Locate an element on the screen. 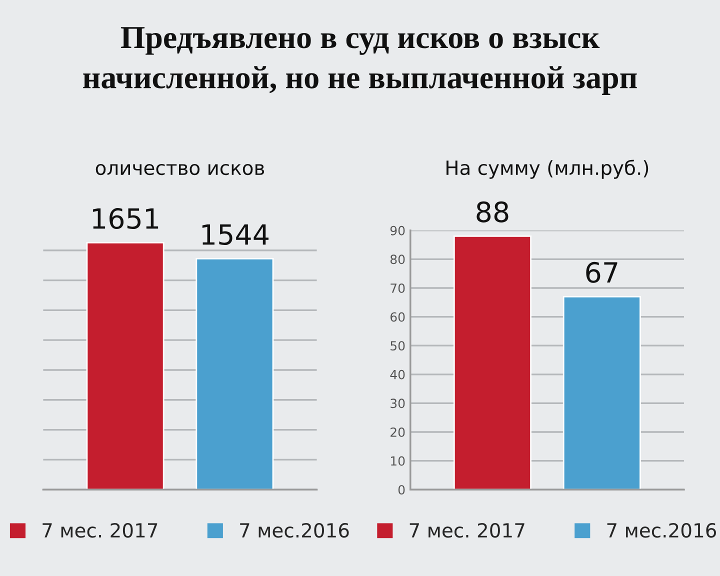  y-tick-label: 70 is located at coordinates (397, 288).